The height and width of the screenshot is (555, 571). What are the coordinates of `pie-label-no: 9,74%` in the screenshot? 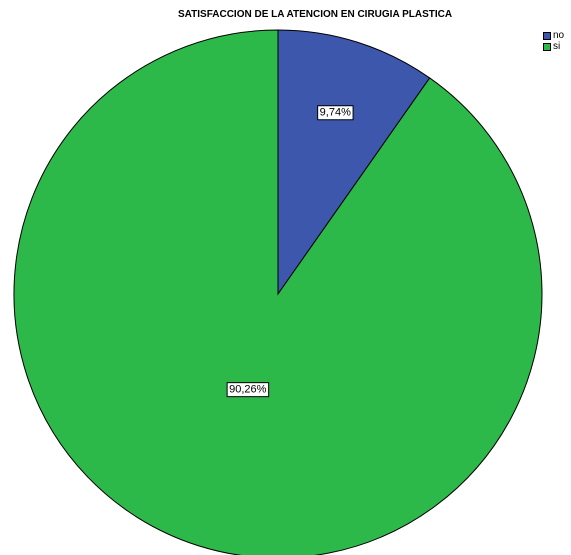 It's located at (335, 113).